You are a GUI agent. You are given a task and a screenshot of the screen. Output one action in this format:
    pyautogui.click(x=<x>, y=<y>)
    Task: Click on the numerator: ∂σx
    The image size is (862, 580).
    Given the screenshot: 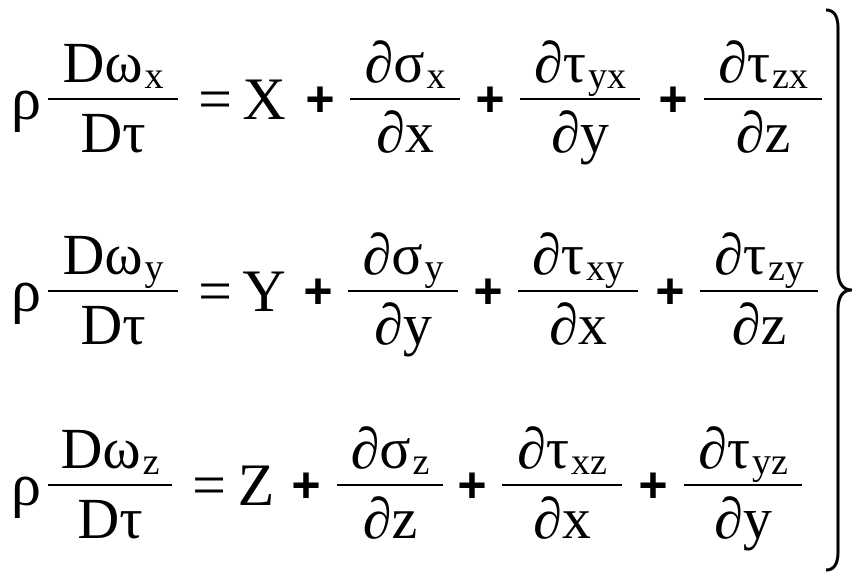 What is the action you would take?
    pyautogui.click(x=405, y=64)
    